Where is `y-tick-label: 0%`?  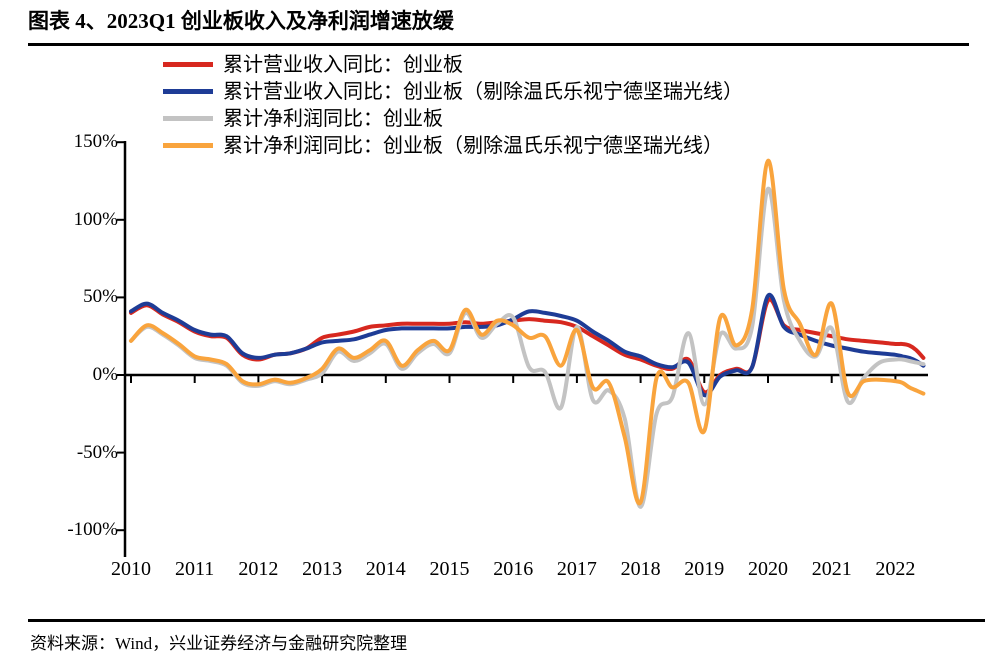 y-tick-label: 0% is located at coordinates (105, 374).